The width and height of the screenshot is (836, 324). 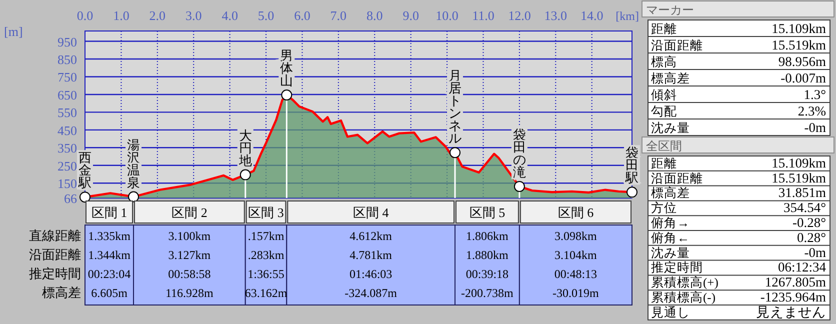 What do you see at coordinates (67, 94) in the screenshot?
I see `y-tick-label: 650` at bounding box center [67, 94].